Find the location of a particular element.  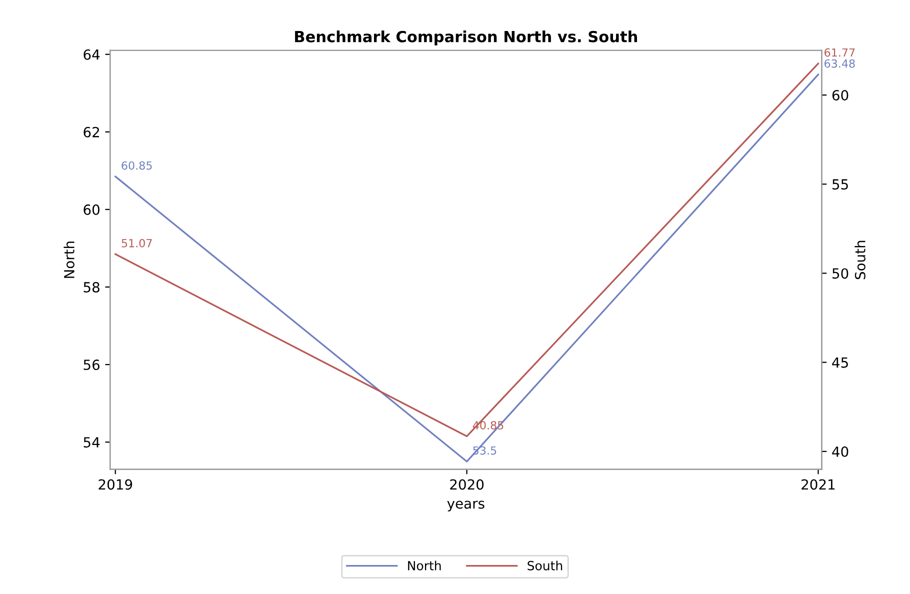

legend-label: North is located at coordinates (424, 565).